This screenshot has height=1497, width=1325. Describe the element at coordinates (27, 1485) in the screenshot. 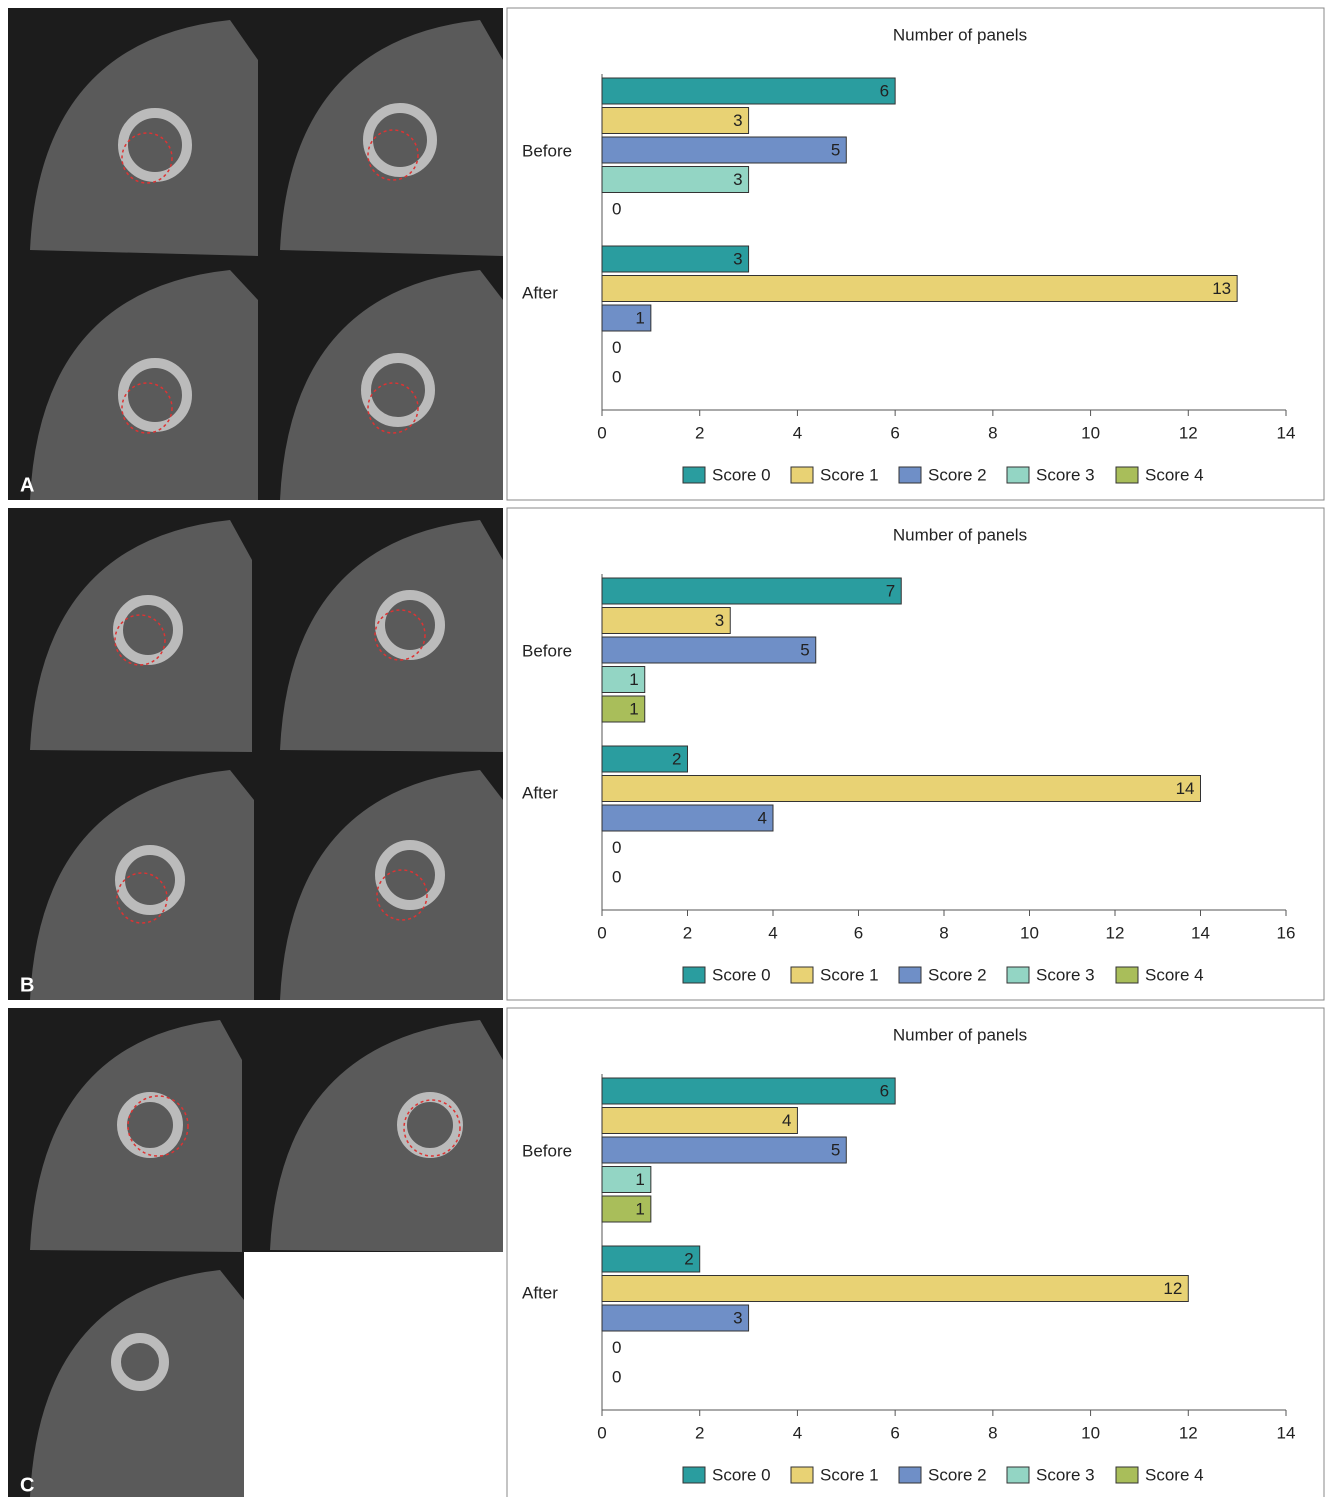

I see `panel-label: C` at that location.